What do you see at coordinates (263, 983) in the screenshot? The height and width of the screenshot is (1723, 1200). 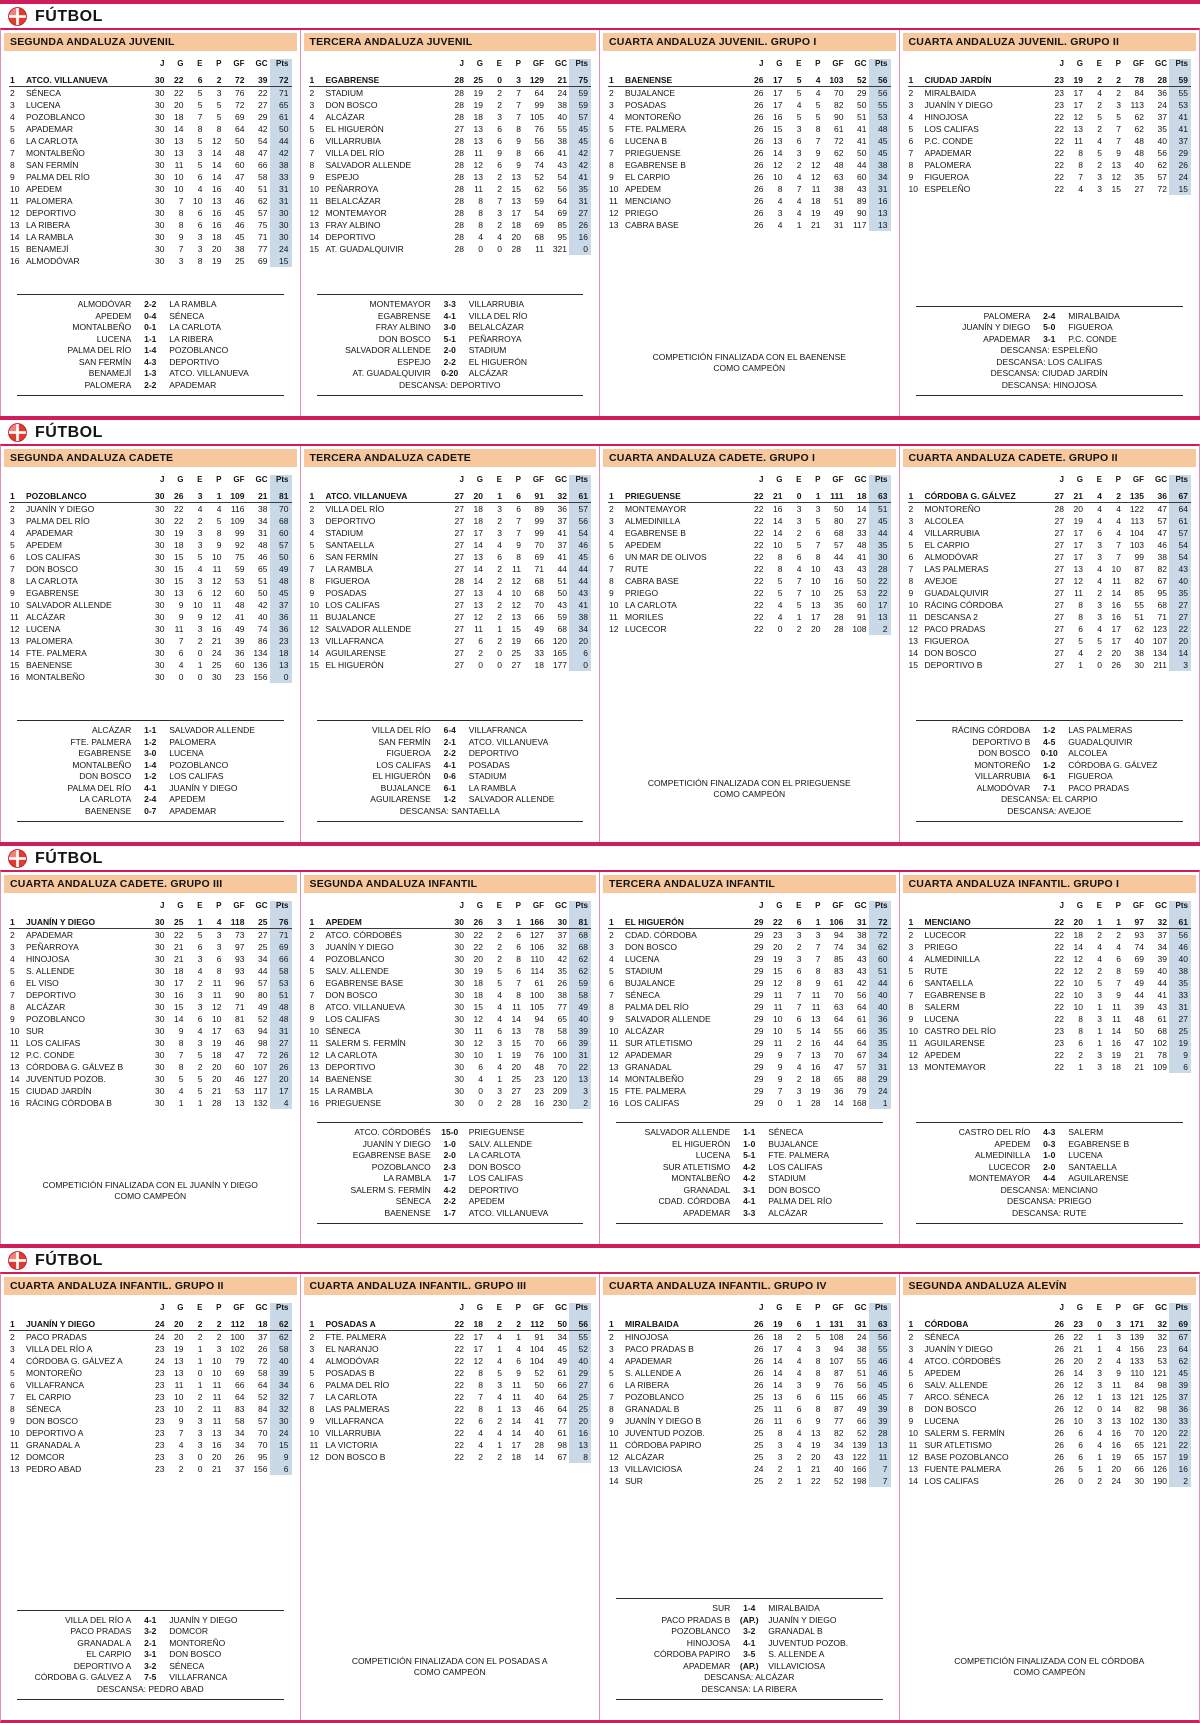 I see `stat-cell: 57` at bounding box center [263, 983].